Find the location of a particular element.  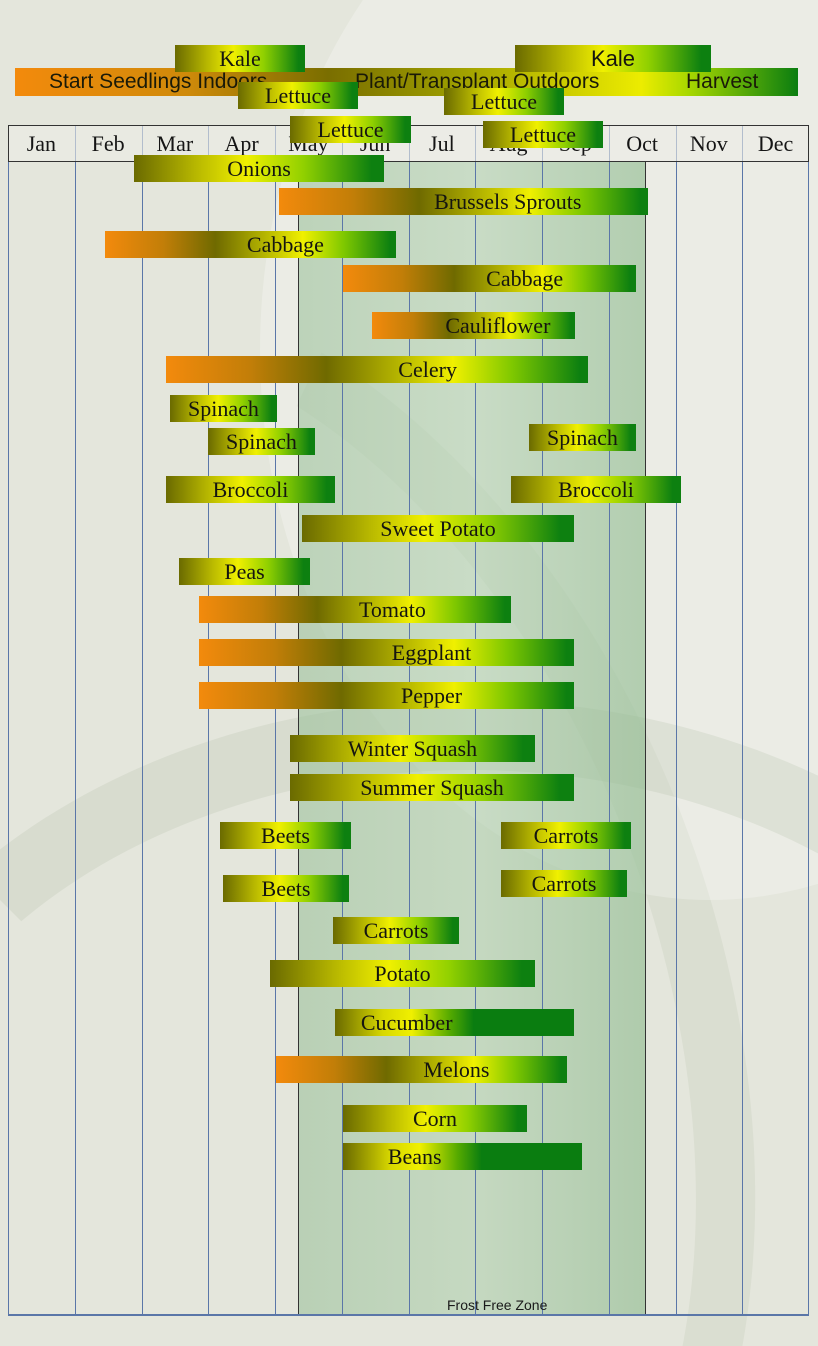

month-header-mar: Mar is located at coordinates (175, 143).